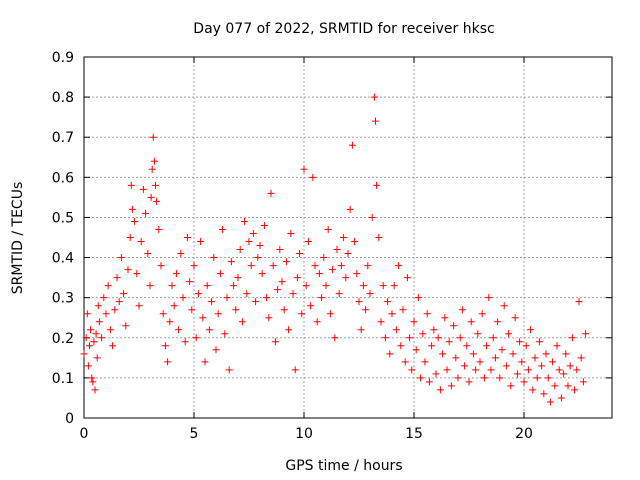 This screenshot has height=480, width=640. Describe the element at coordinates (63, 299) in the screenshot. I see `y-tick-label: 0.3` at that location.